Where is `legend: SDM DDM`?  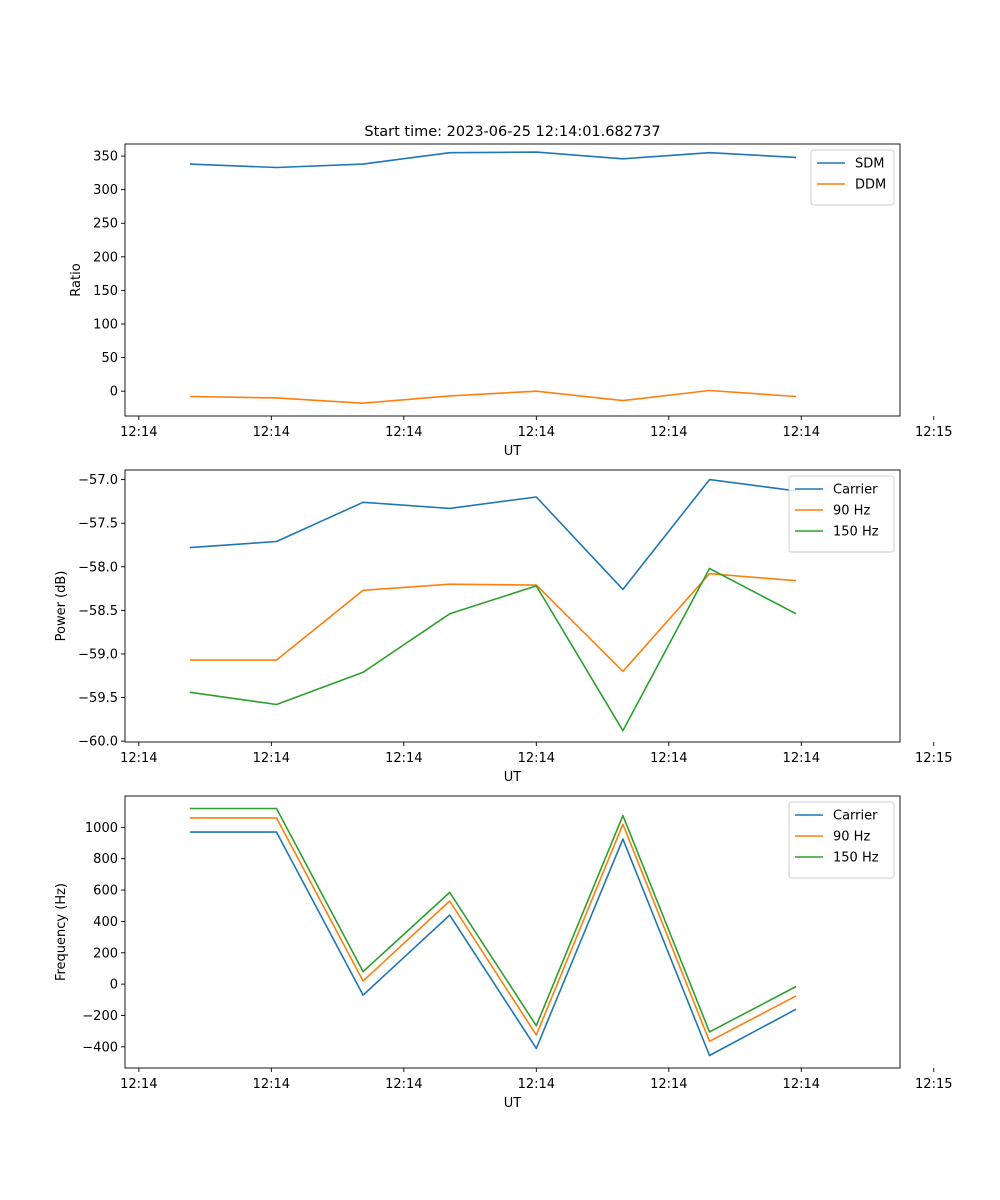
legend: SDM DDM is located at coordinates (852, 177).